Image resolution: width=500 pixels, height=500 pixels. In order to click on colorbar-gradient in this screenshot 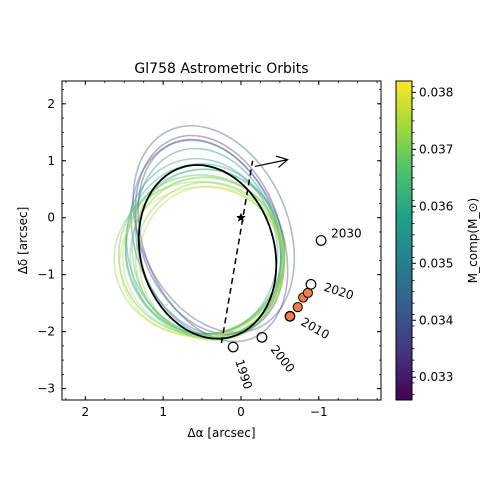, I will do `click(404, 240)`.